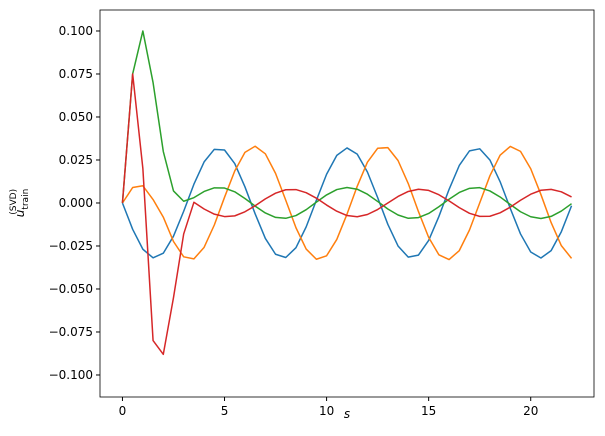 This screenshot has height=436, width=605. What do you see at coordinates (76, 31) in the screenshot?
I see `y-tick-label: 0.100` at bounding box center [76, 31].